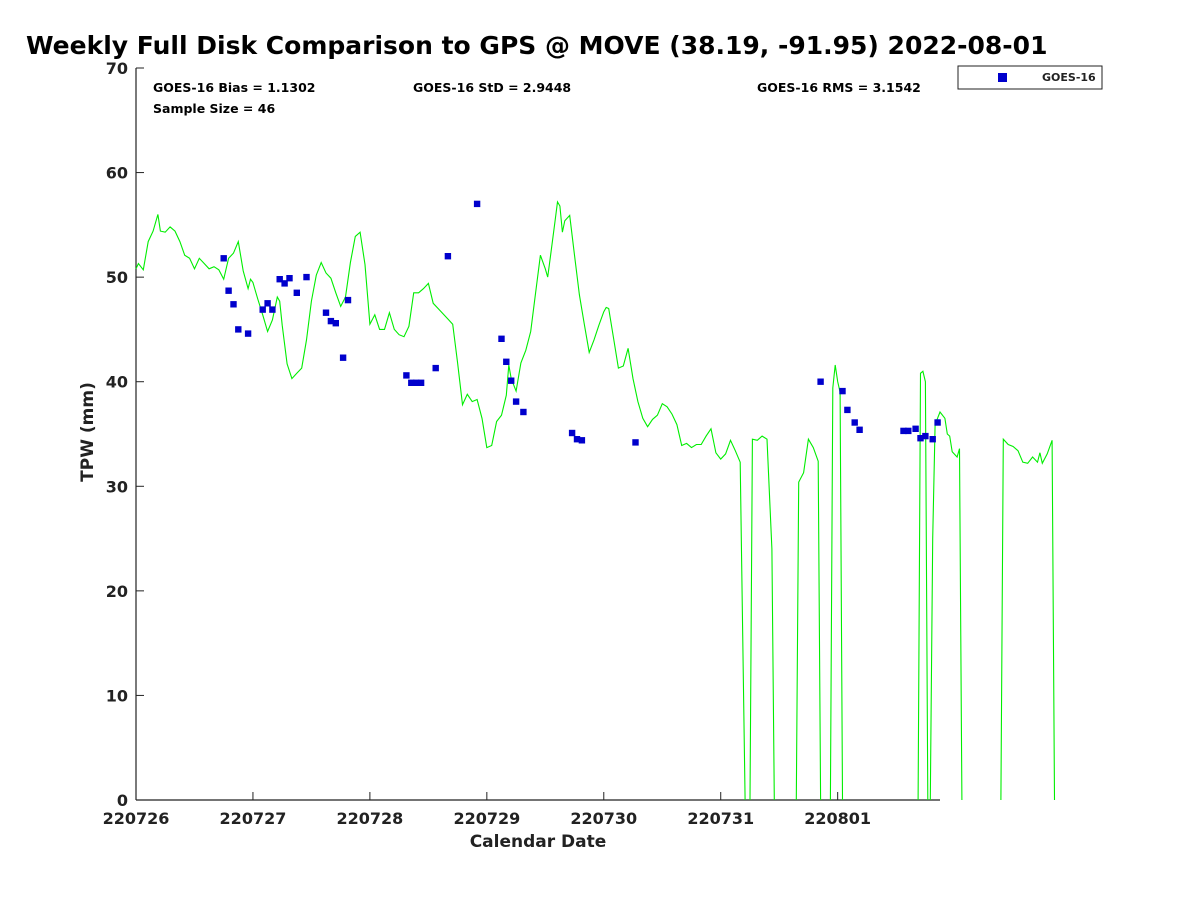 The image size is (1200, 900). I want to click on rms-stat: GOES-16 RMS = 3.1542, so click(839, 87).